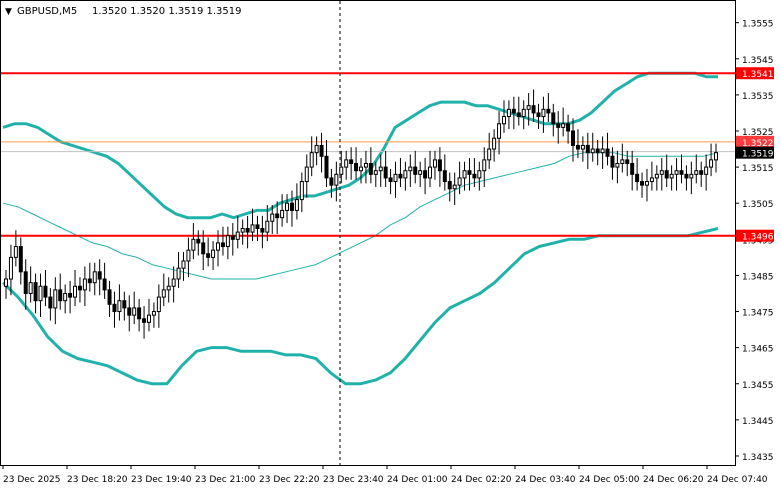  Describe the element at coordinates (758, 277) in the screenshot. I see `y-tick-label: 1.3485` at that location.